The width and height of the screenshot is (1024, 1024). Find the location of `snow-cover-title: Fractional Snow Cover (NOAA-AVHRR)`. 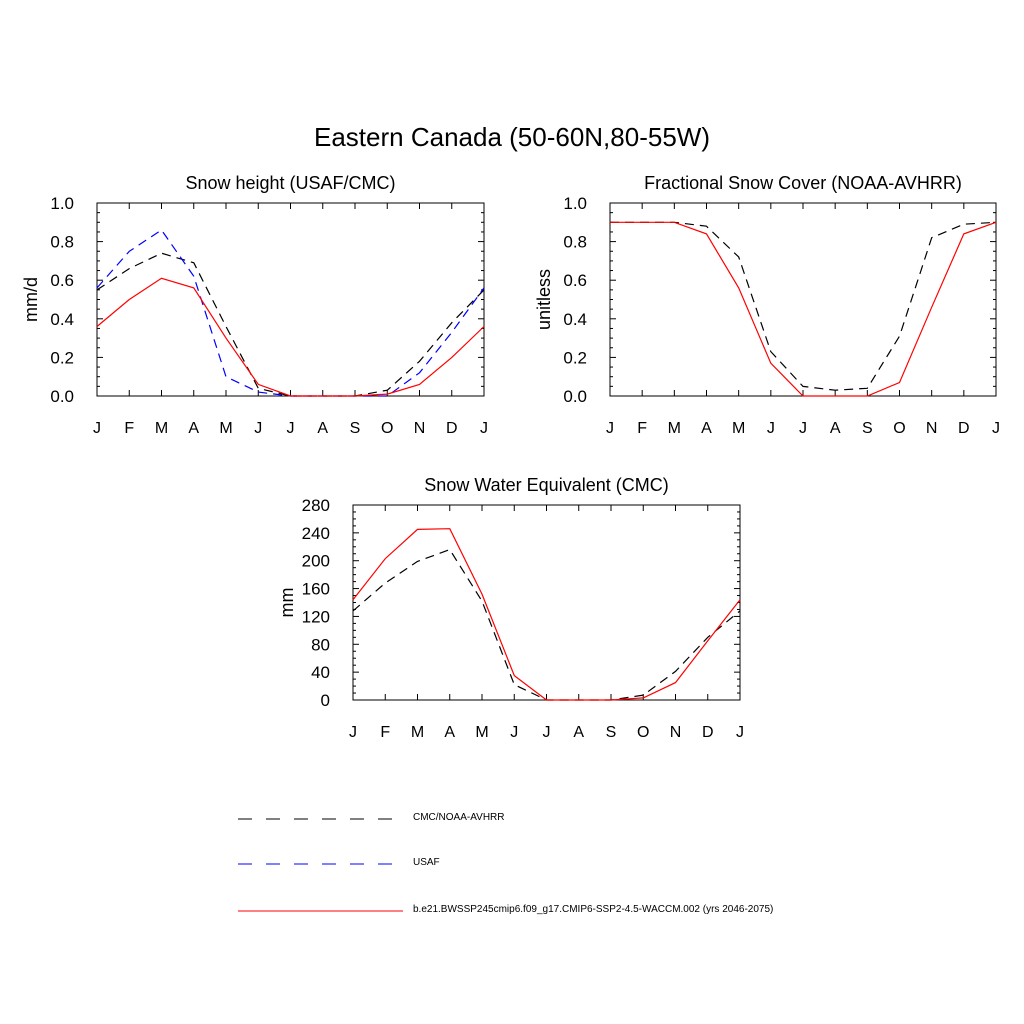

snow-cover-title: Fractional Snow Cover (NOAA-AVHRR) is located at coordinates (803, 183).